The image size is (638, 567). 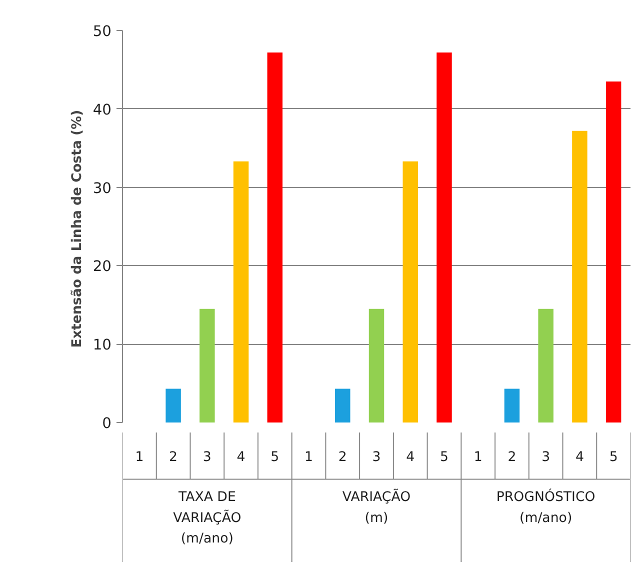 I want to click on y-axis-title: Extensão da Linha de Costa (%), so click(x=77, y=229).